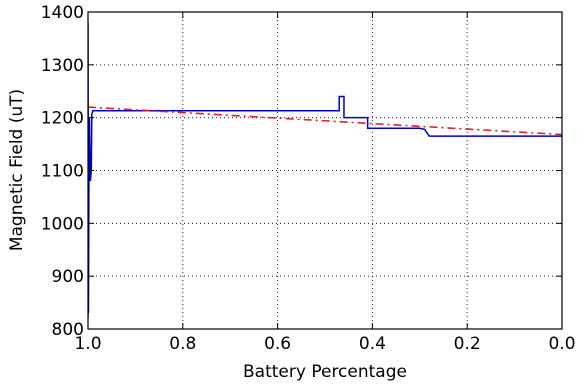 Image resolution: width=579 pixels, height=389 pixels. Describe the element at coordinates (277, 344) in the screenshot. I see `x-tick-label: 0.6` at that location.